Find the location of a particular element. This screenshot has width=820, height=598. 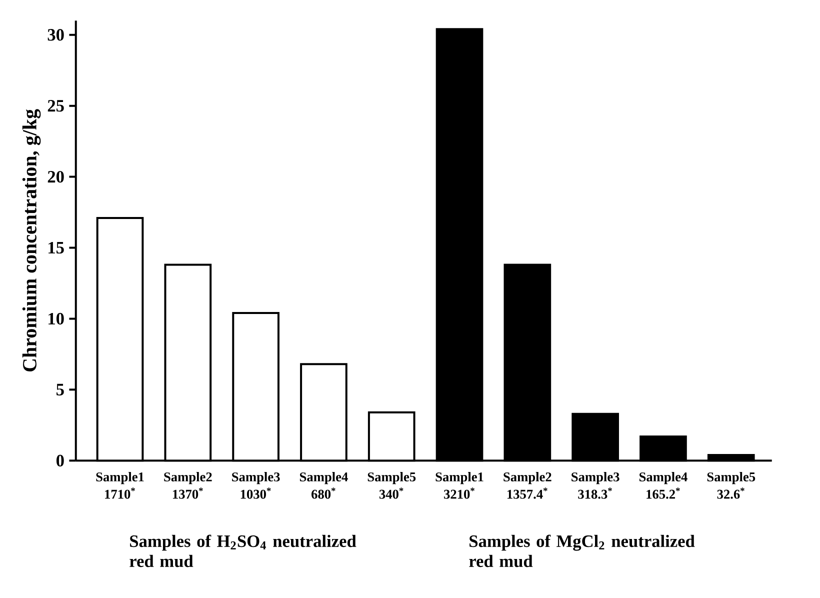

x-tick-label: Sample1 3210$^{*}$ is located at coordinates (460, 485).